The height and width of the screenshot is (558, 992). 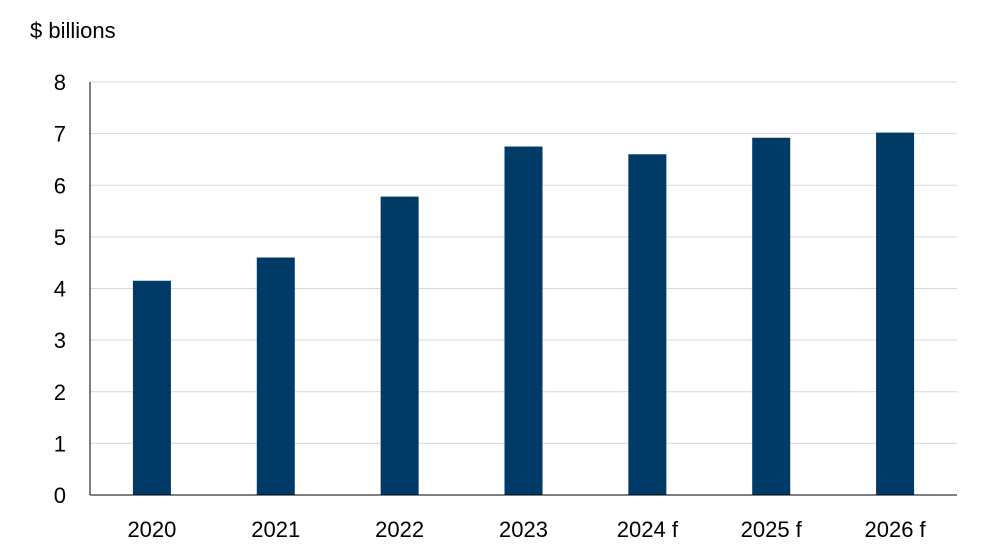 I want to click on x-tick-label: 2026 f, so click(x=895, y=529).